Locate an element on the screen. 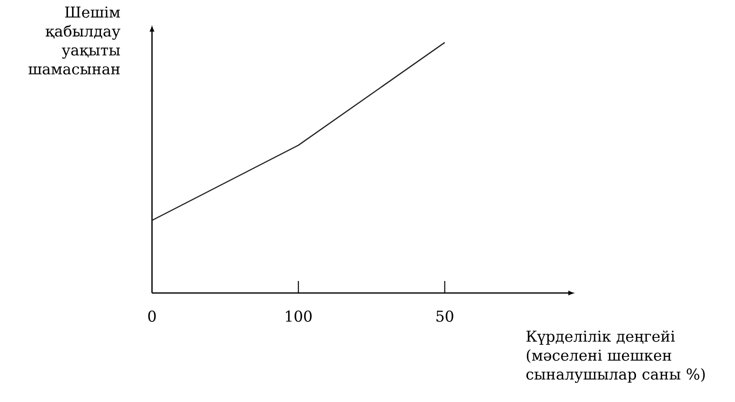 Image resolution: width=735 pixels, height=402 pixels. x-axis-title: Күрделілік деңгейі (мәселені шешкен сыналушылар саны %) is located at coordinates (615, 356).